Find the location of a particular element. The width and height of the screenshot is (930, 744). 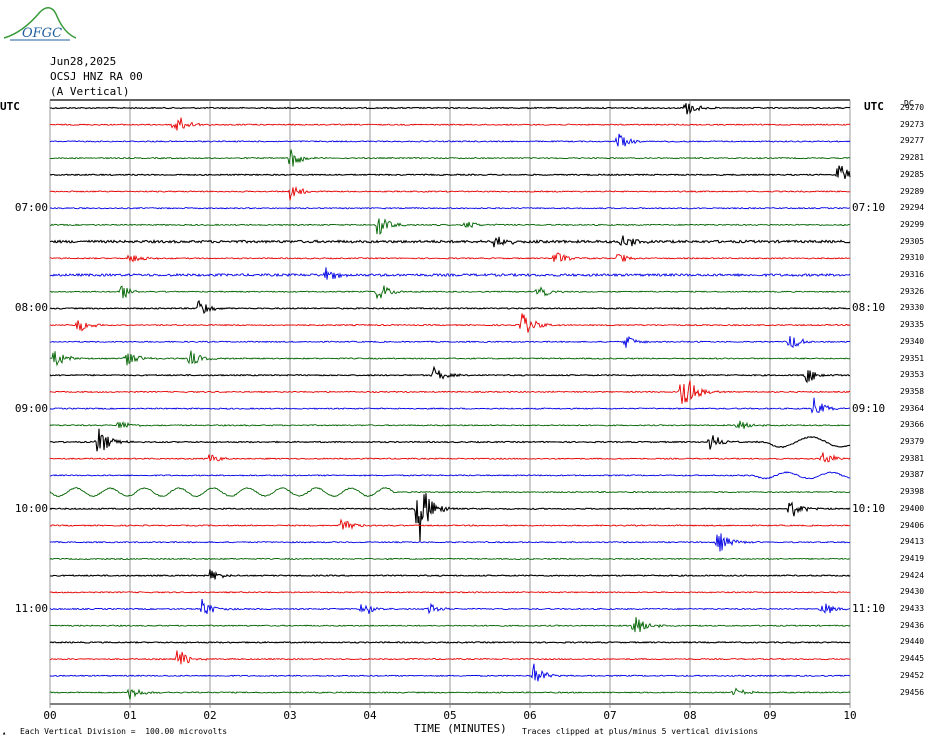

trace-count-label: 29406 is located at coordinates (912, 525).